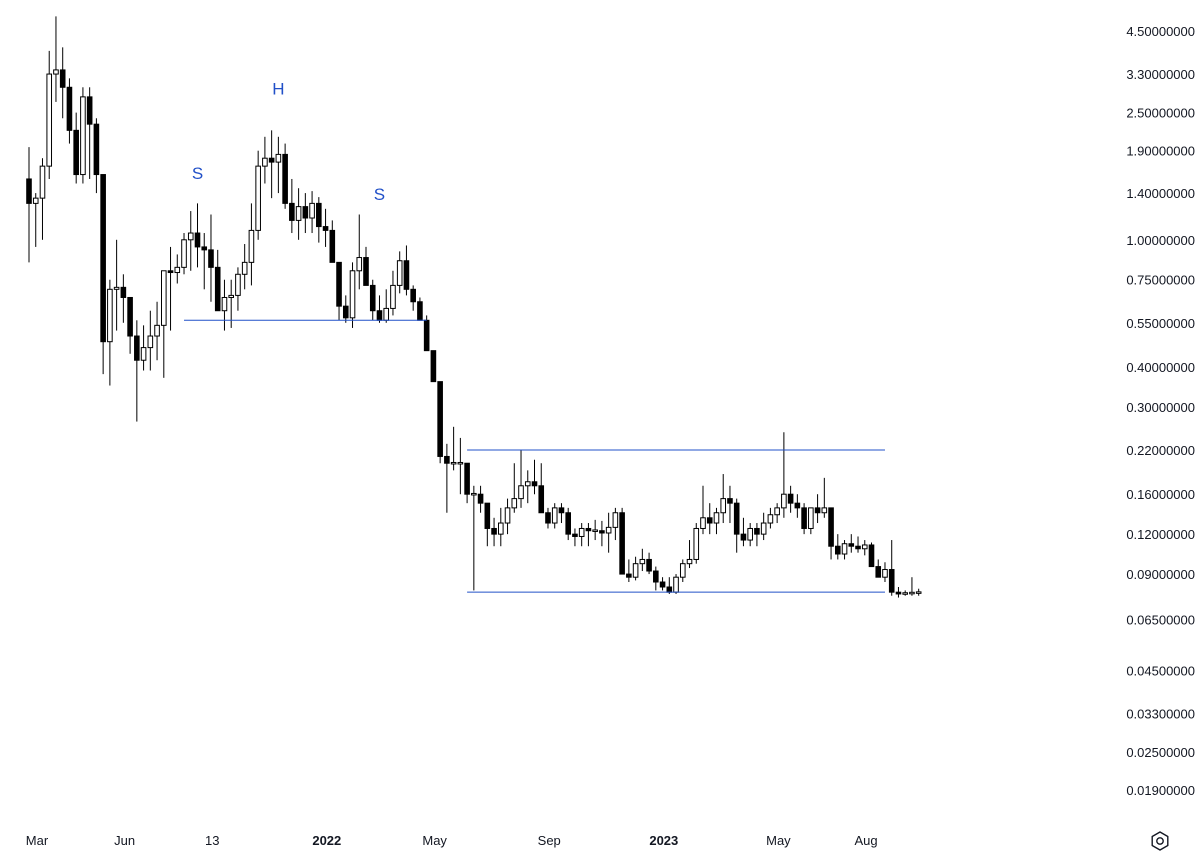 This screenshot has width=1200, height=857. Describe the element at coordinates (1160, 280) in the screenshot. I see `price-tick-label: 0.75000000` at that location.